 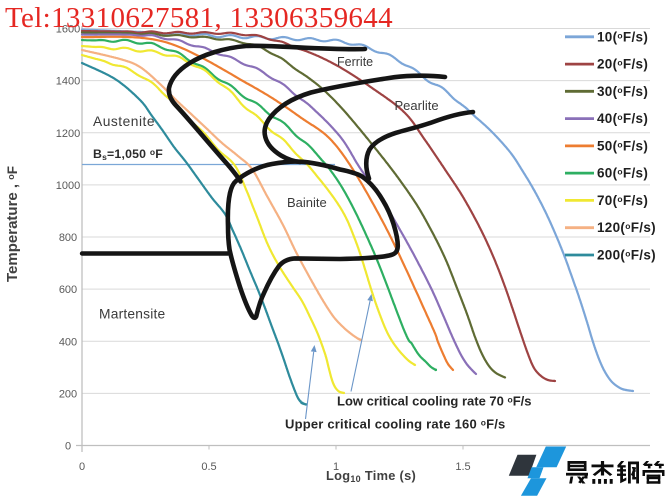 I want to click on svg-text: Temperature , oF, so click(x=12, y=224).